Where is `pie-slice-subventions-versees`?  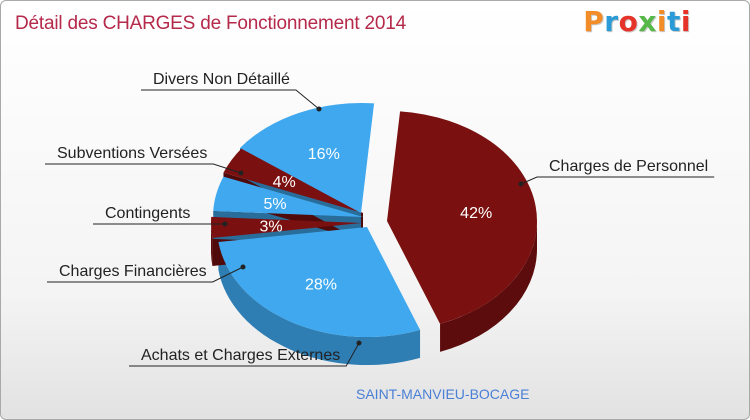 pie-slice-subventions-versees is located at coordinates (293, 180).